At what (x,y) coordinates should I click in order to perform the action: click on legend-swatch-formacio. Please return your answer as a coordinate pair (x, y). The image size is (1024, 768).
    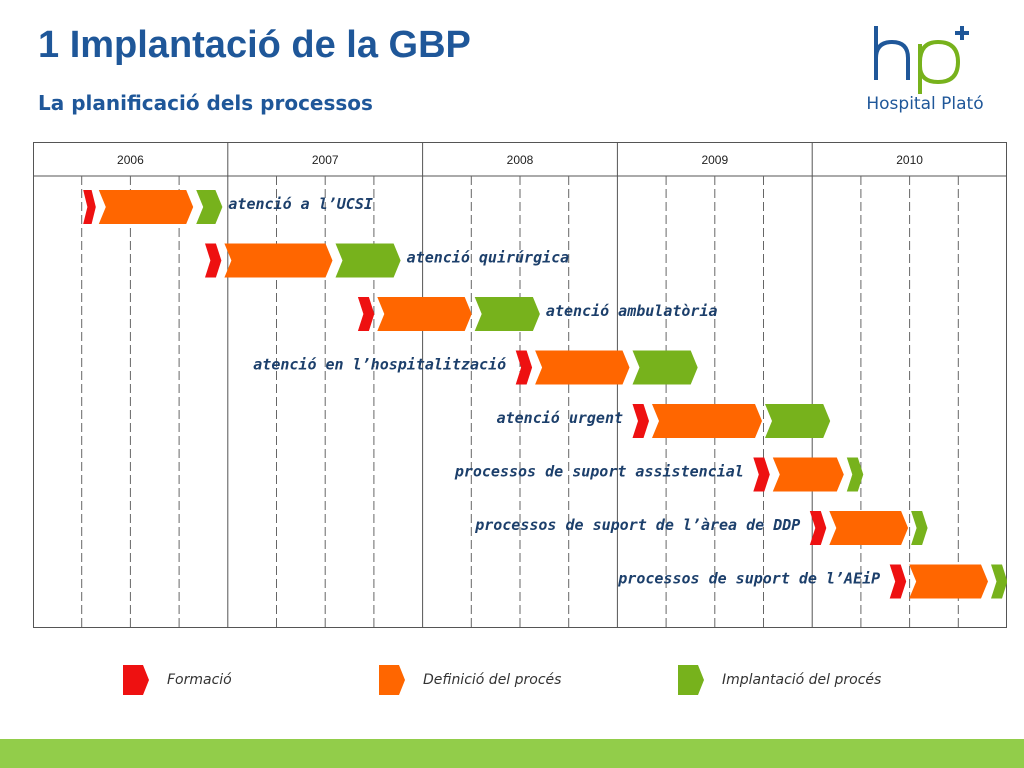
    Looking at the image, I should click on (136, 680).